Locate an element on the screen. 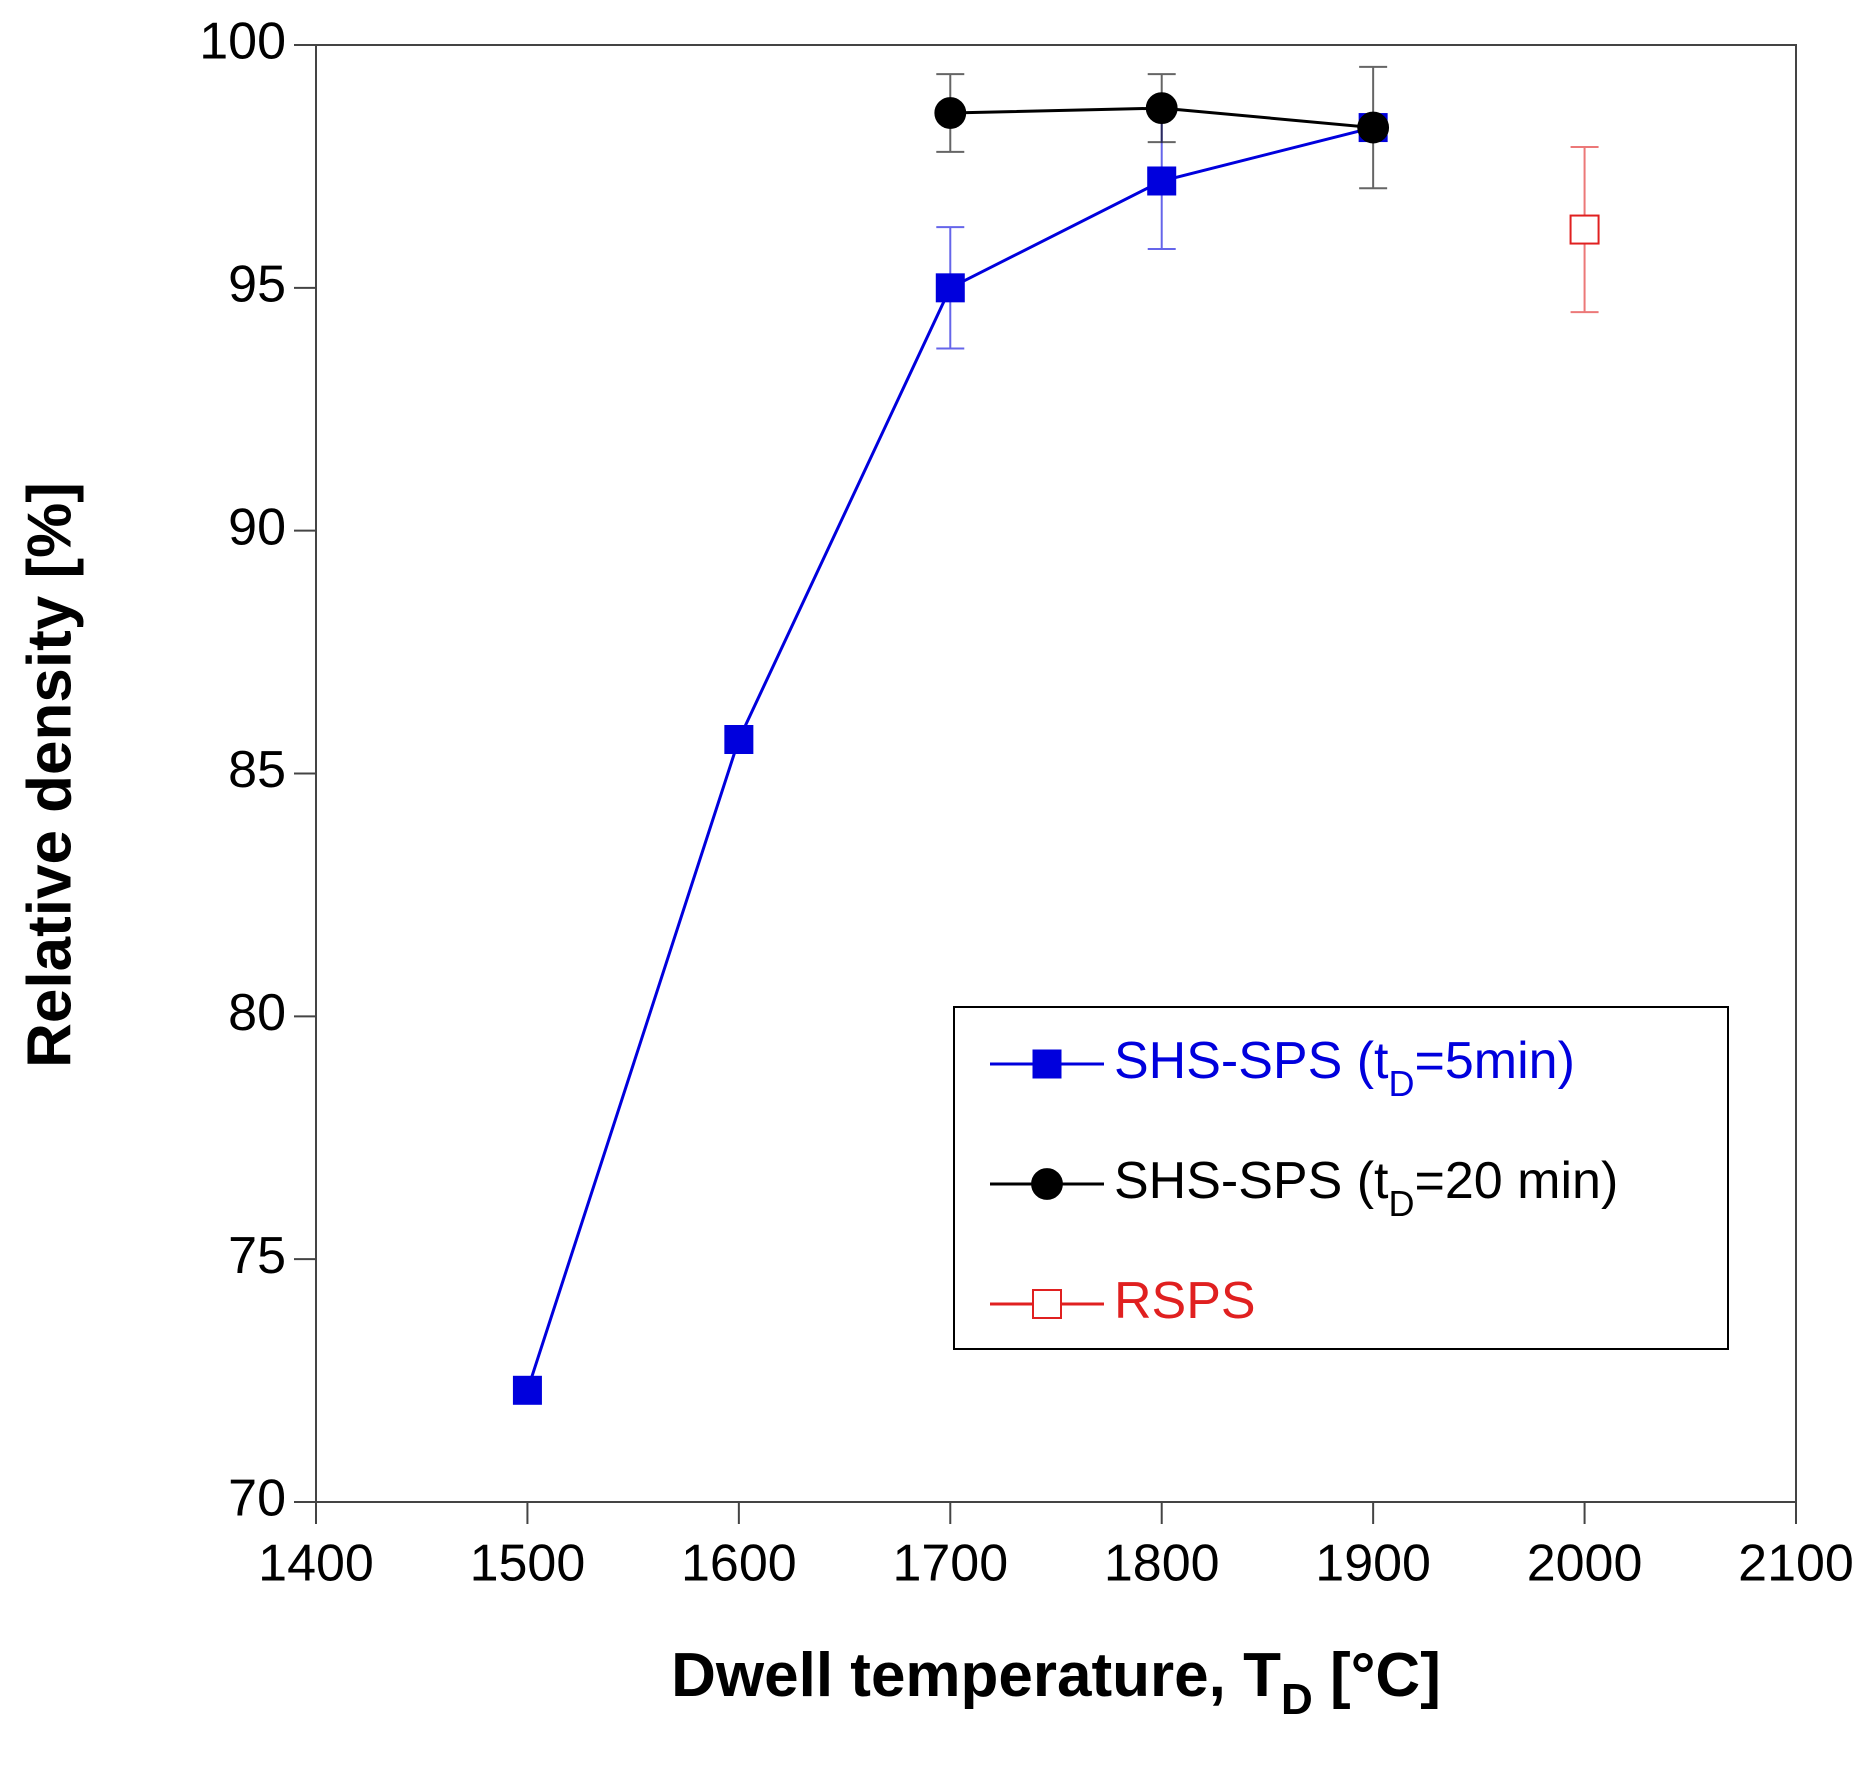 The height and width of the screenshot is (1776, 1871). legend-label: SHS-SPS (tD=5min) is located at coordinates (1344, 1068).